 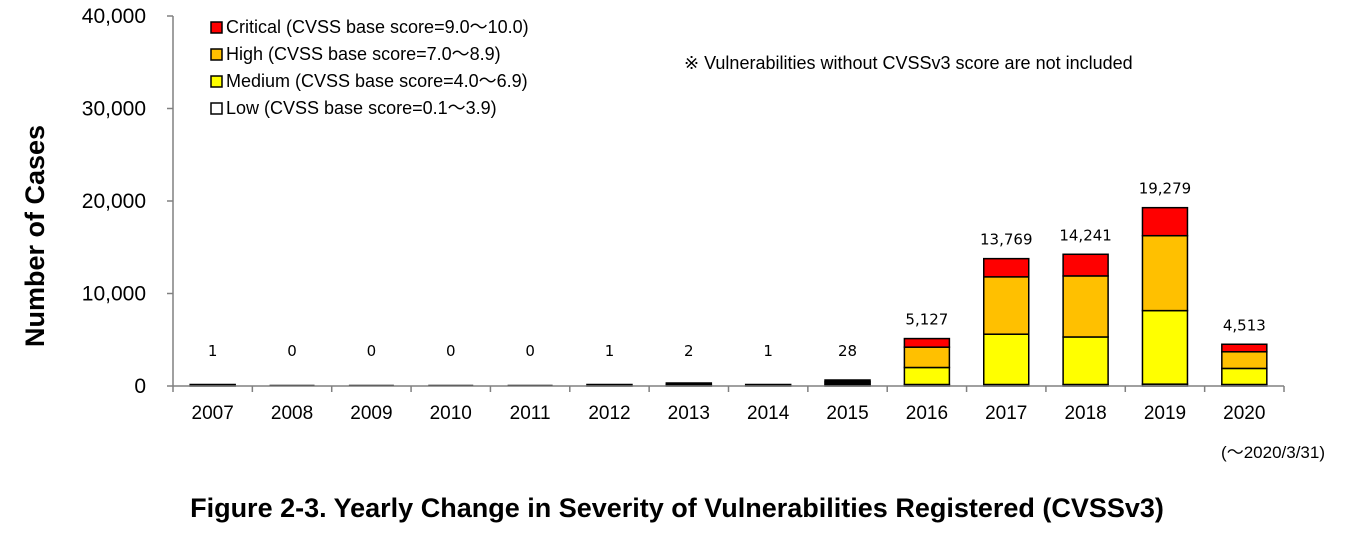 I want to click on x-tick-label: 2011, so click(x=530, y=413).